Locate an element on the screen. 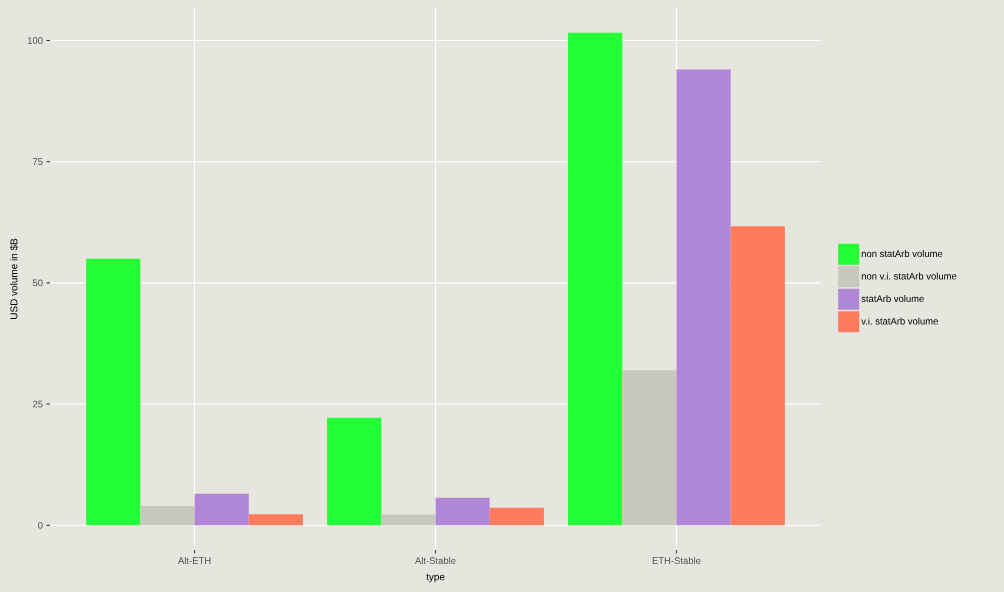 This screenshot has width=1004, height=592. legend-label: non statArb volume is located at coordinates (902, 254).